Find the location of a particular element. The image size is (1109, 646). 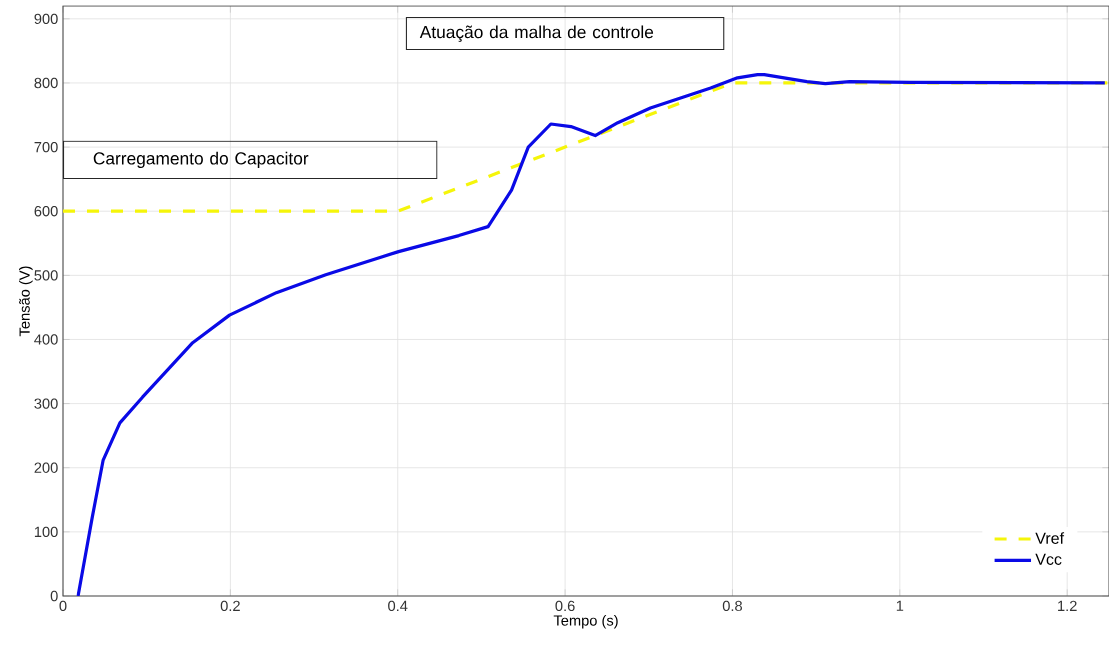

x-tick-label: 0 is located at coordinates (63, 606).